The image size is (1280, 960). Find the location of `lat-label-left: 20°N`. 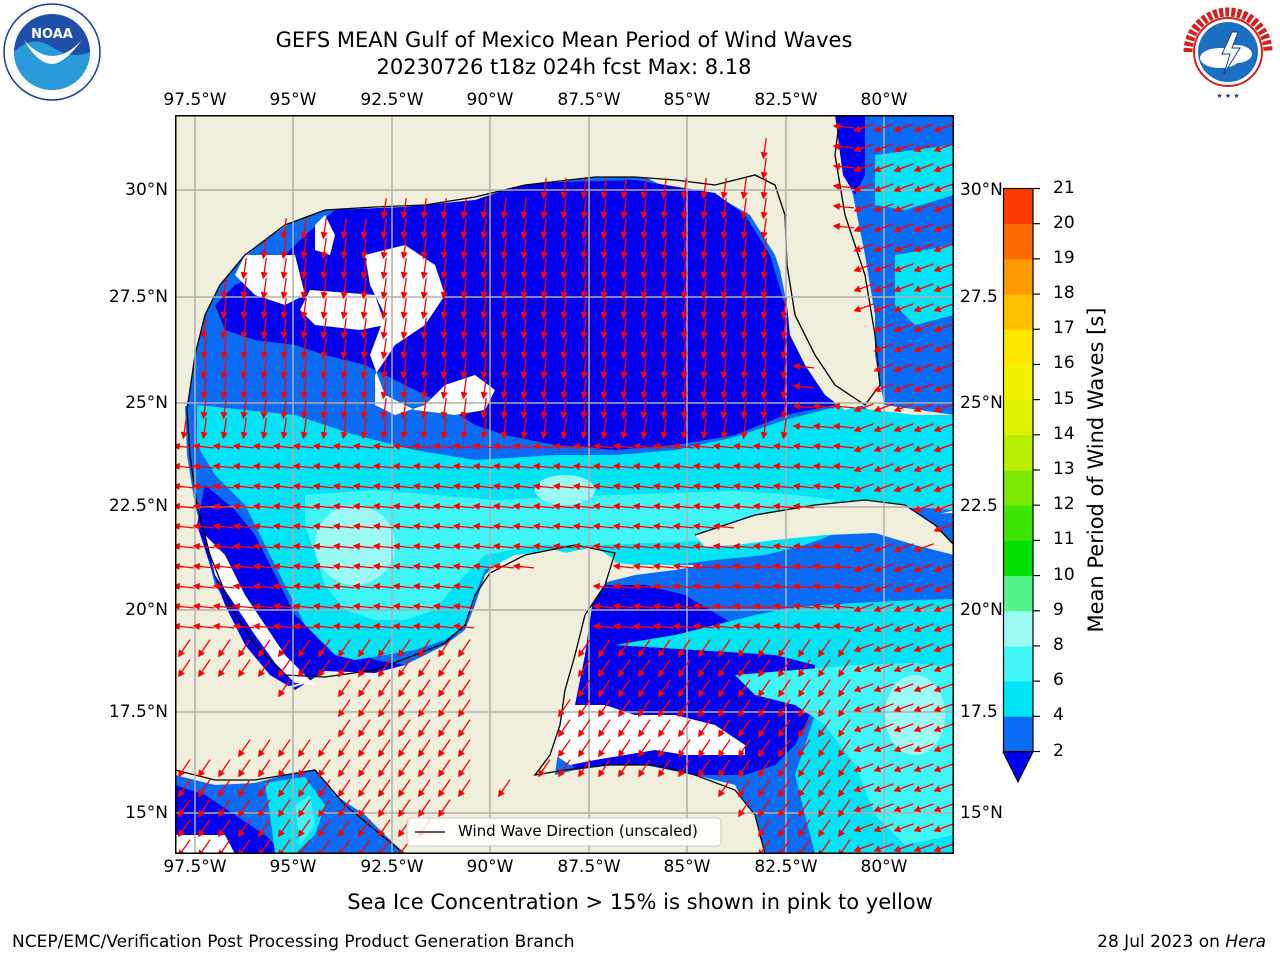

lat-label-left: 20°N is located at coordinates (146, 610).